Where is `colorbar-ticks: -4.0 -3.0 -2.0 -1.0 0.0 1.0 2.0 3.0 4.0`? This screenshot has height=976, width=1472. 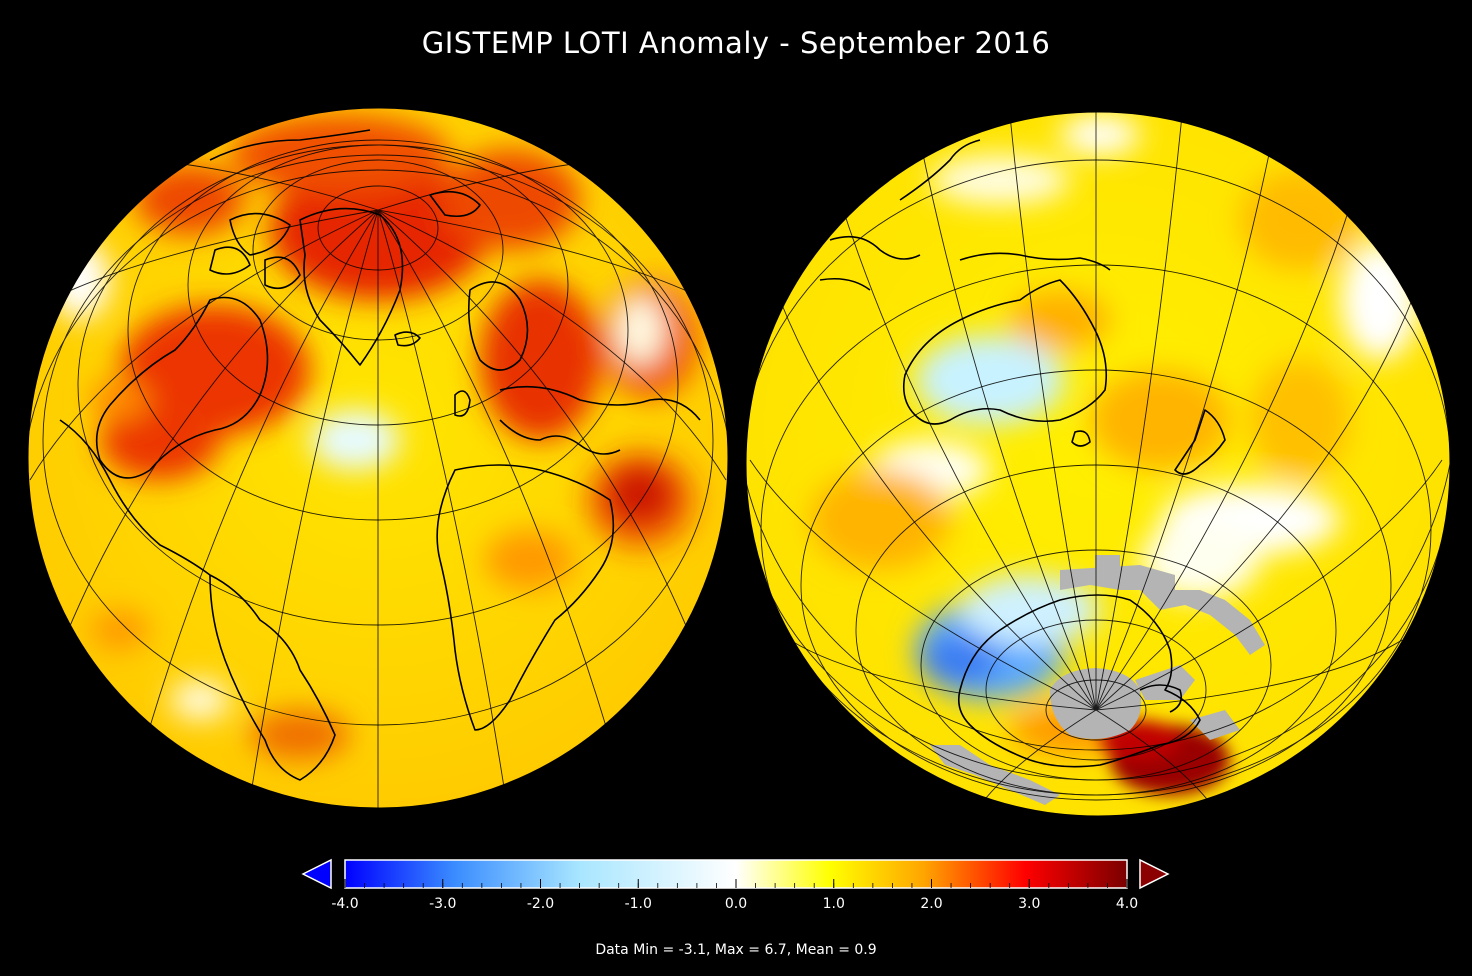
colorbar-ticks: -4.0 -3.0 -2.0 -1.0 0.0 1.0 2.0 3.0 4.0 is located at coordinates (734, 895).